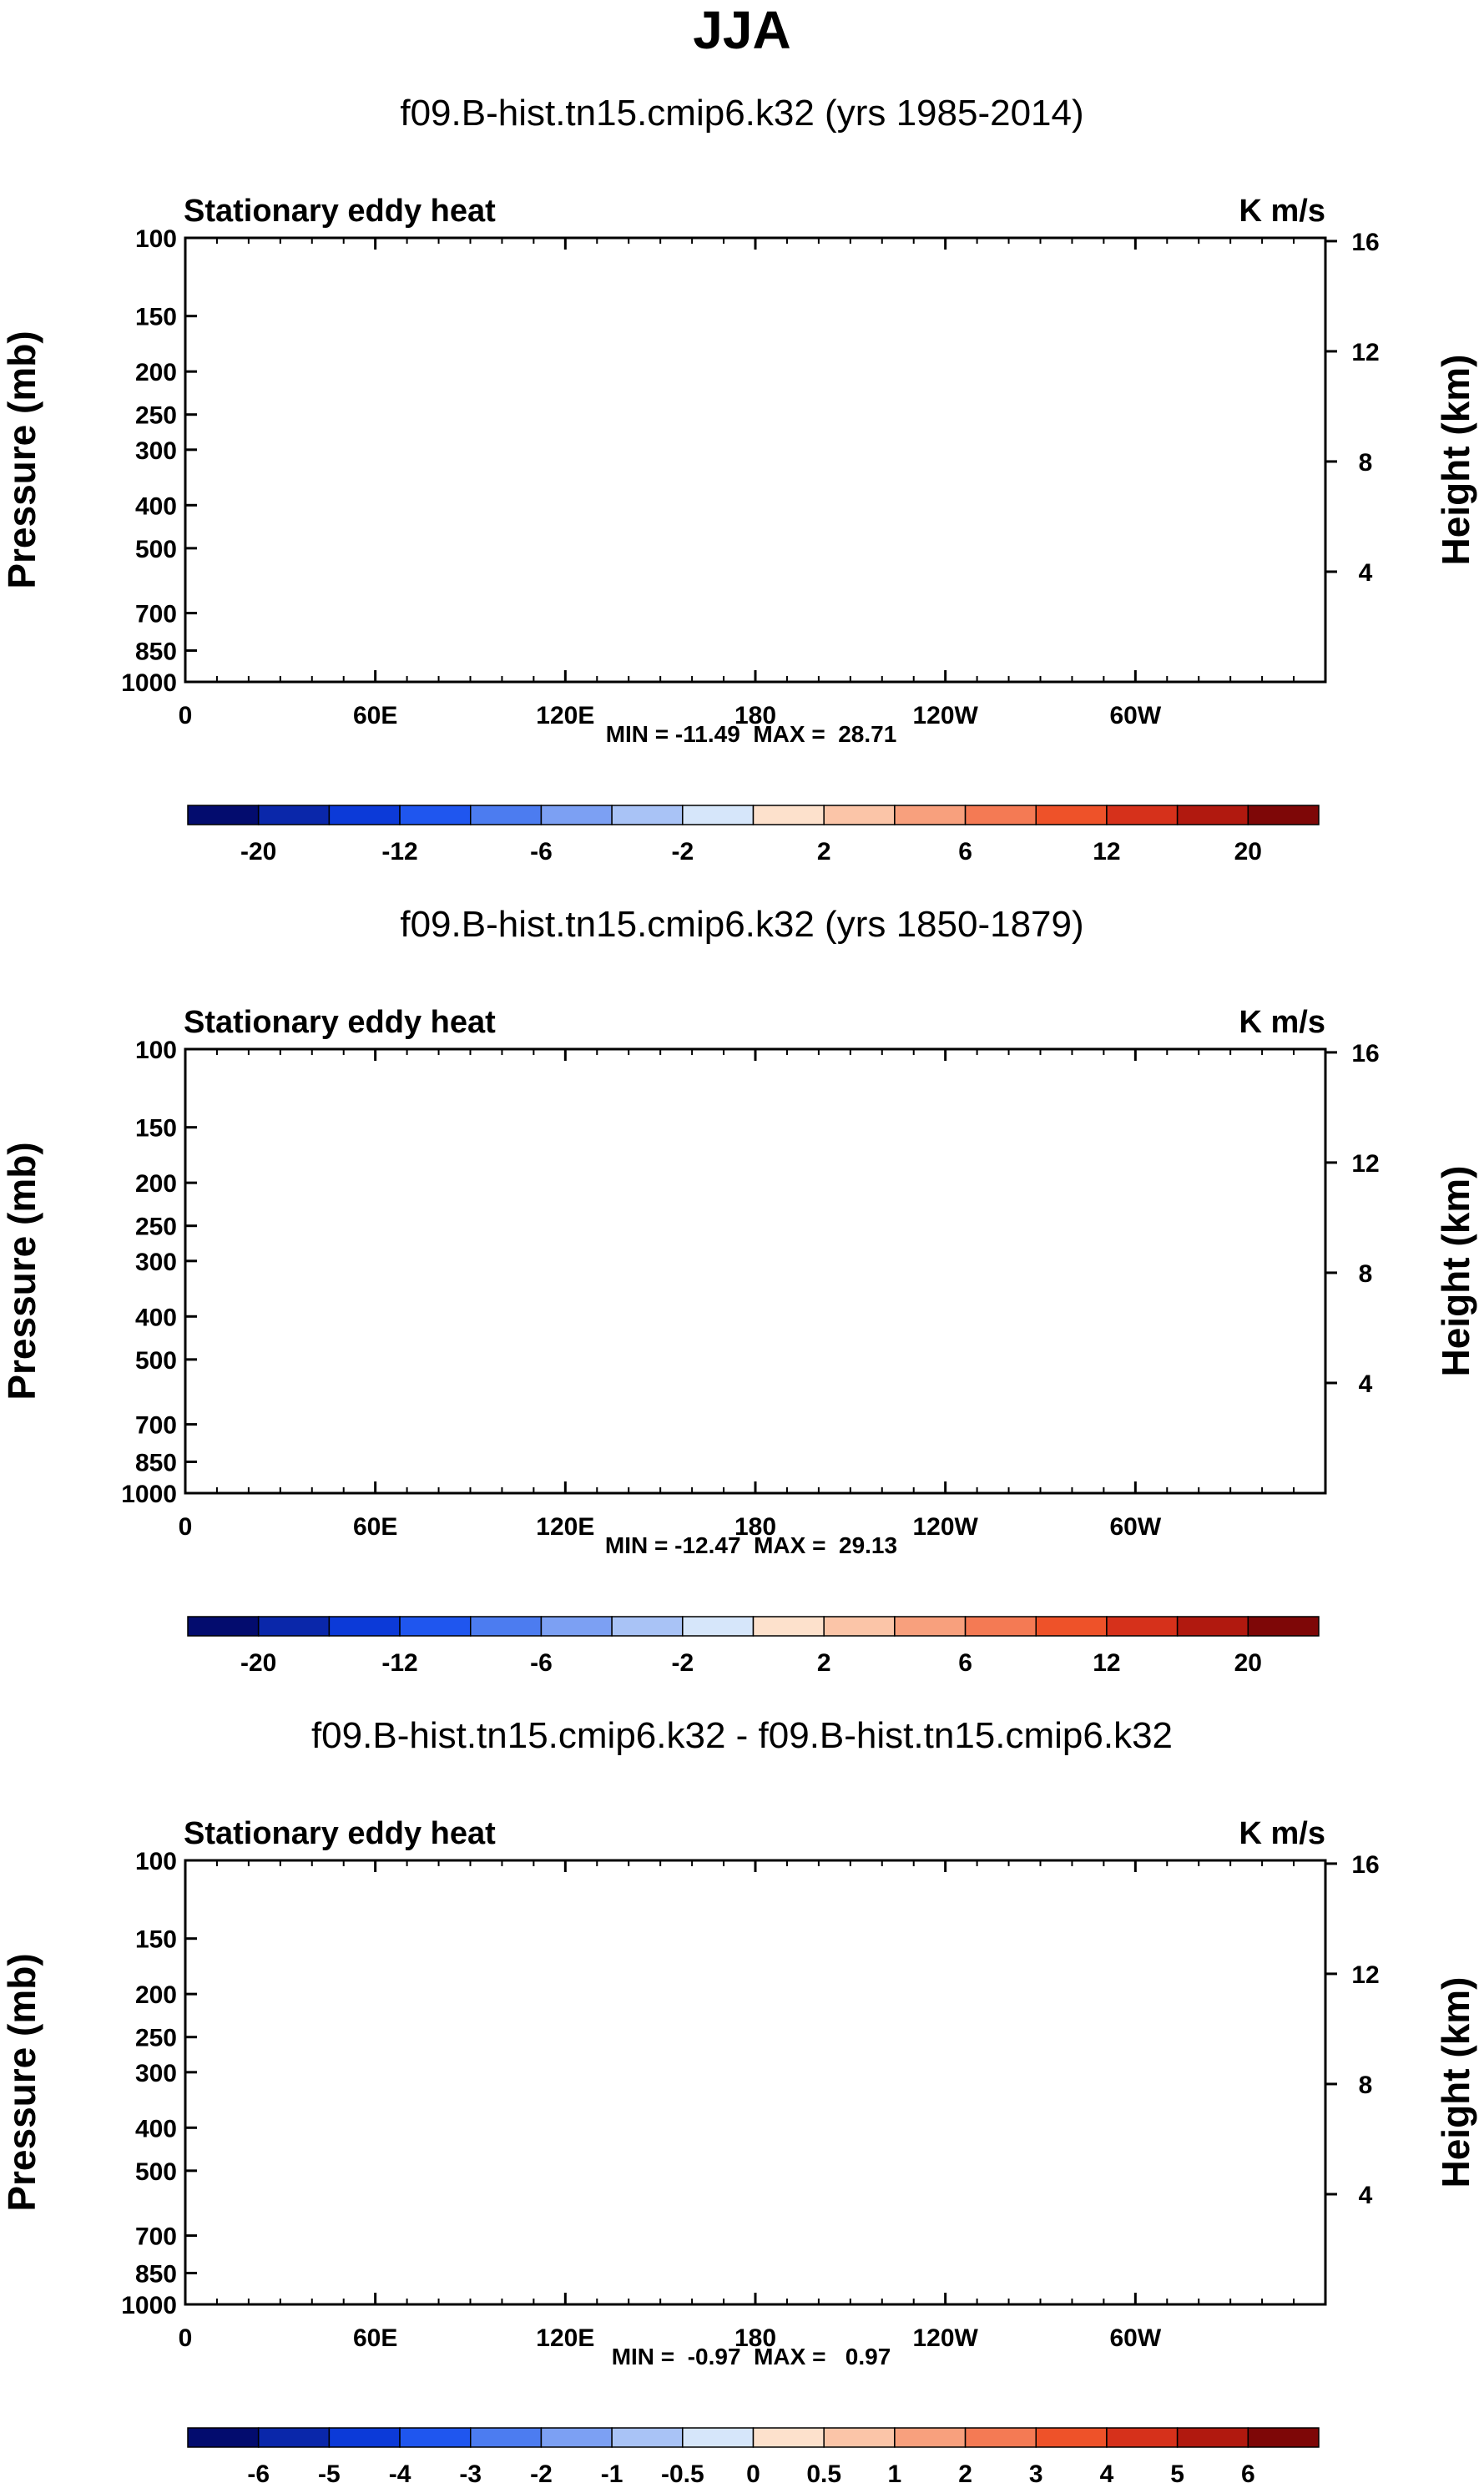 This screenshot has height=2483, width=1484. I want to click on x-tick-label: 0, so click(186, 1527).